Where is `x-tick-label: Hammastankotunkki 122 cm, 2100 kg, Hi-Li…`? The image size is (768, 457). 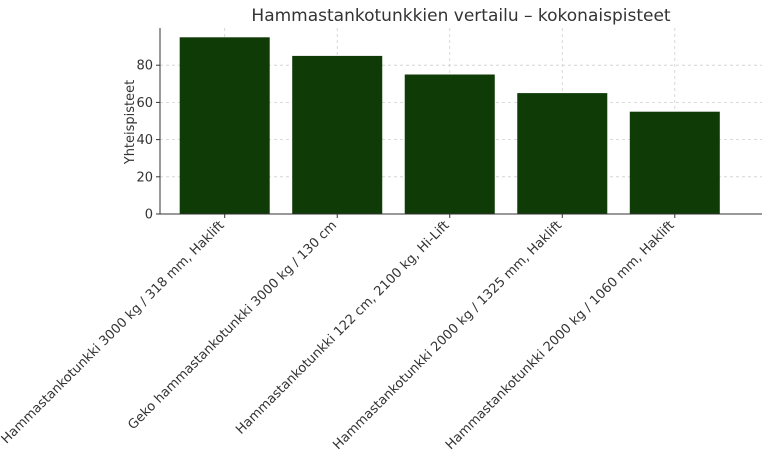
x-tick-label: Hammastankotunkki 122 cm, 2100 kg, Hi-Li… is located at coordinates (342, 327).